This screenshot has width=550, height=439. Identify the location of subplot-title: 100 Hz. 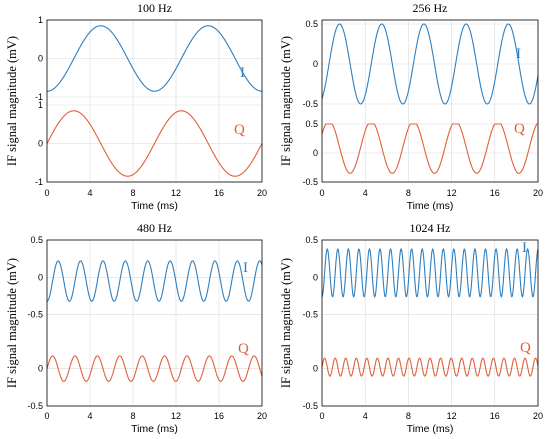
(154, 8).